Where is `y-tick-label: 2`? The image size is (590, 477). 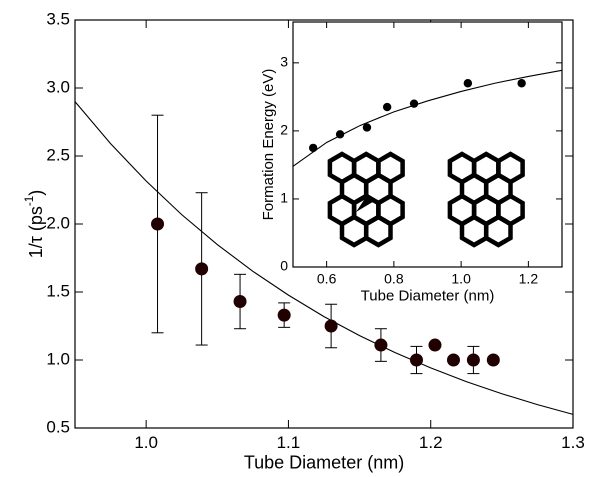
y-tick-label: 2 is located at coordinates (284, 130).